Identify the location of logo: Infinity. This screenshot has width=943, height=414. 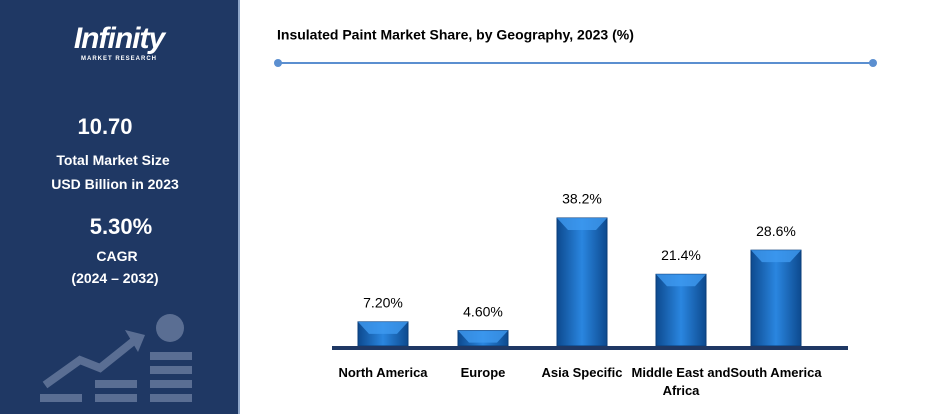
(119, 38).